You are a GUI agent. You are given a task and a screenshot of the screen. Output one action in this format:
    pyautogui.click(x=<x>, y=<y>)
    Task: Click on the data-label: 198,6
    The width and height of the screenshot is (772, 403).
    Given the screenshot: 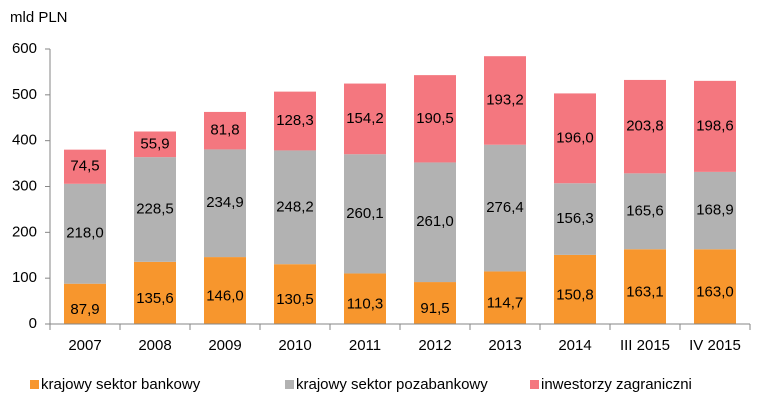 What is the action you would take?
    pyautogui.click(x=715, y=125)
    